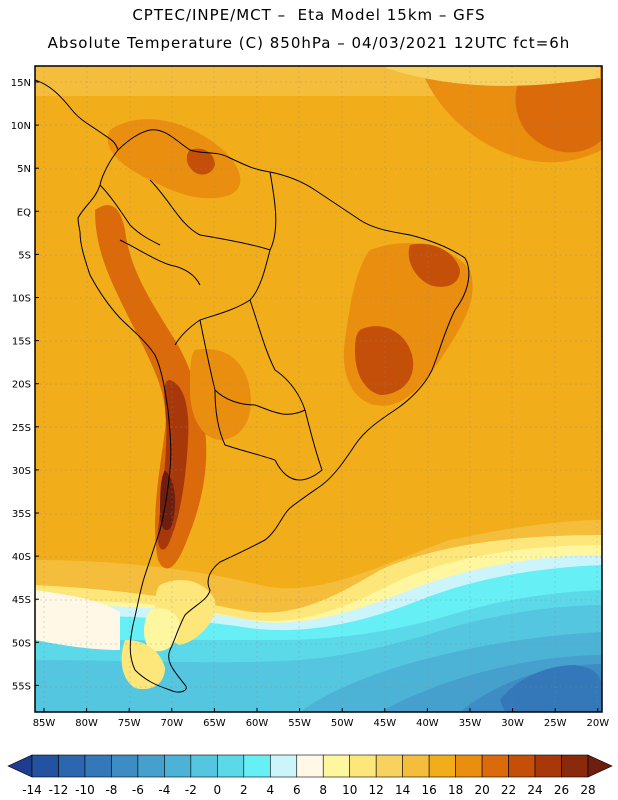  I want to click on colorbar-label: -2, so click(191, 790).